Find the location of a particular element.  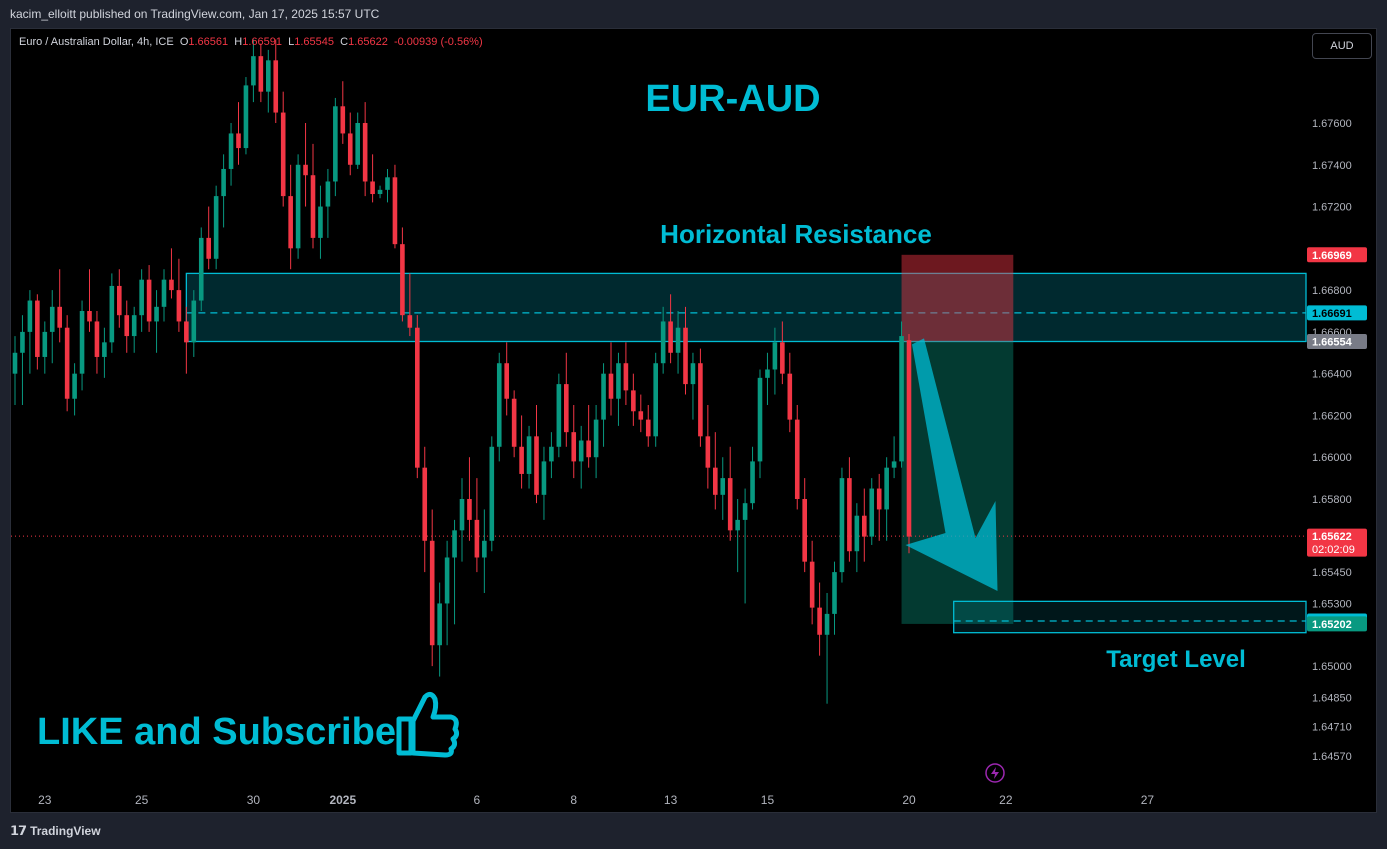

tradingview-logo-icon: 𝟭𝟳 is located at coordinates (18, 830).